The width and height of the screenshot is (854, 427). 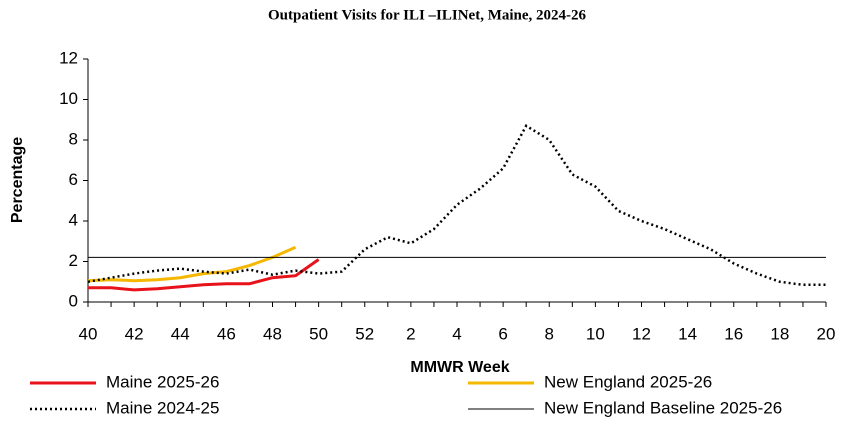 What do you see at coordinates (17, 180) in the screenshot?
I see `y-axis-title: Percentage` at bounding box center [17, 180].